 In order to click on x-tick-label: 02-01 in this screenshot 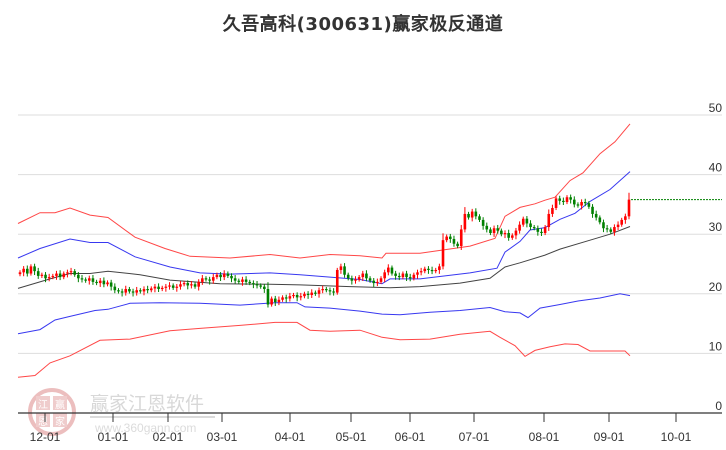, I will do `click(168, 437)`.